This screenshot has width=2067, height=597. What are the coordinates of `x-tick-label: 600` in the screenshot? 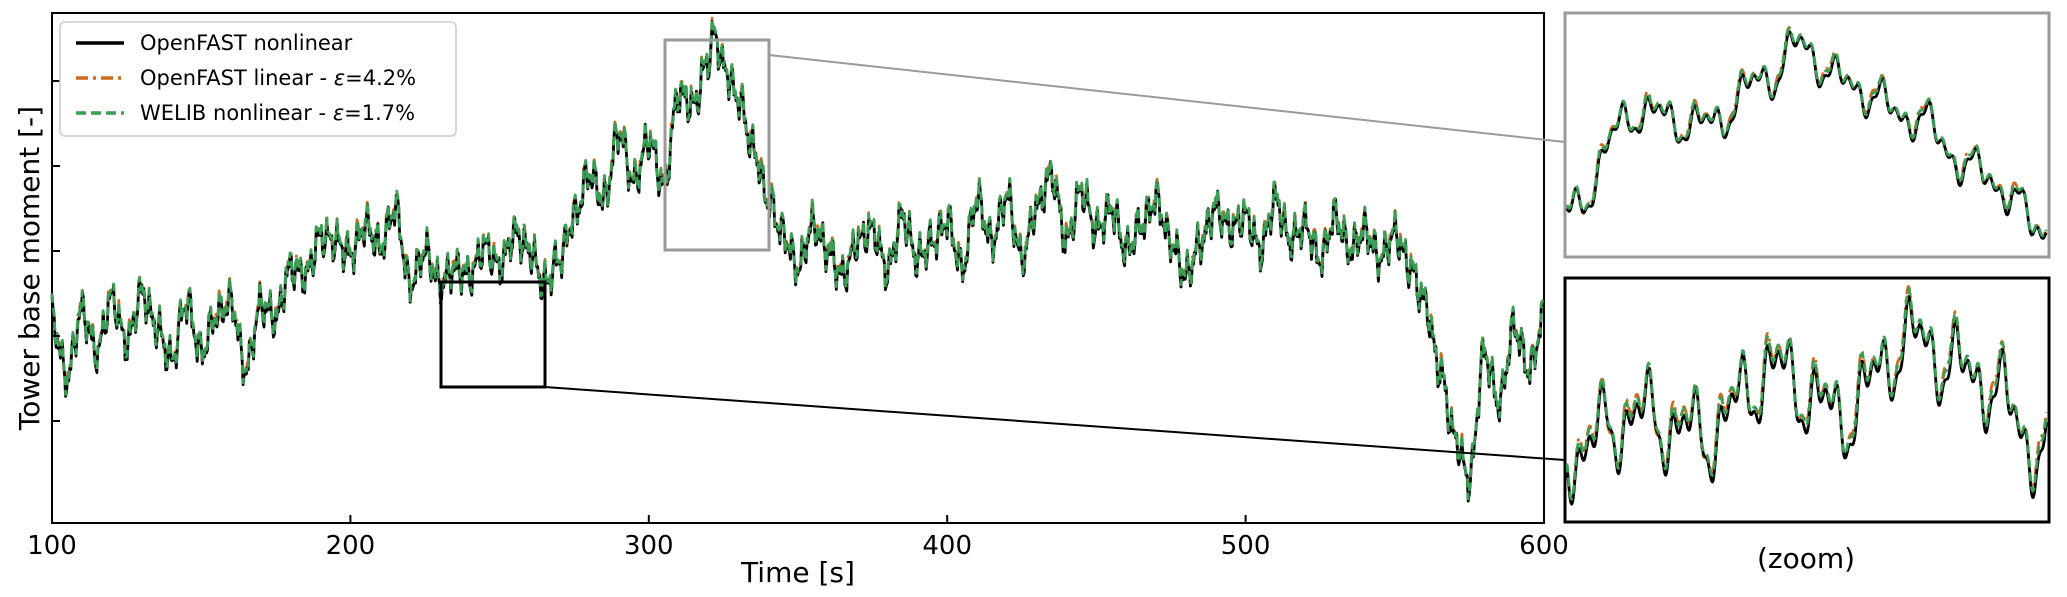 It's located at (1544, 546).